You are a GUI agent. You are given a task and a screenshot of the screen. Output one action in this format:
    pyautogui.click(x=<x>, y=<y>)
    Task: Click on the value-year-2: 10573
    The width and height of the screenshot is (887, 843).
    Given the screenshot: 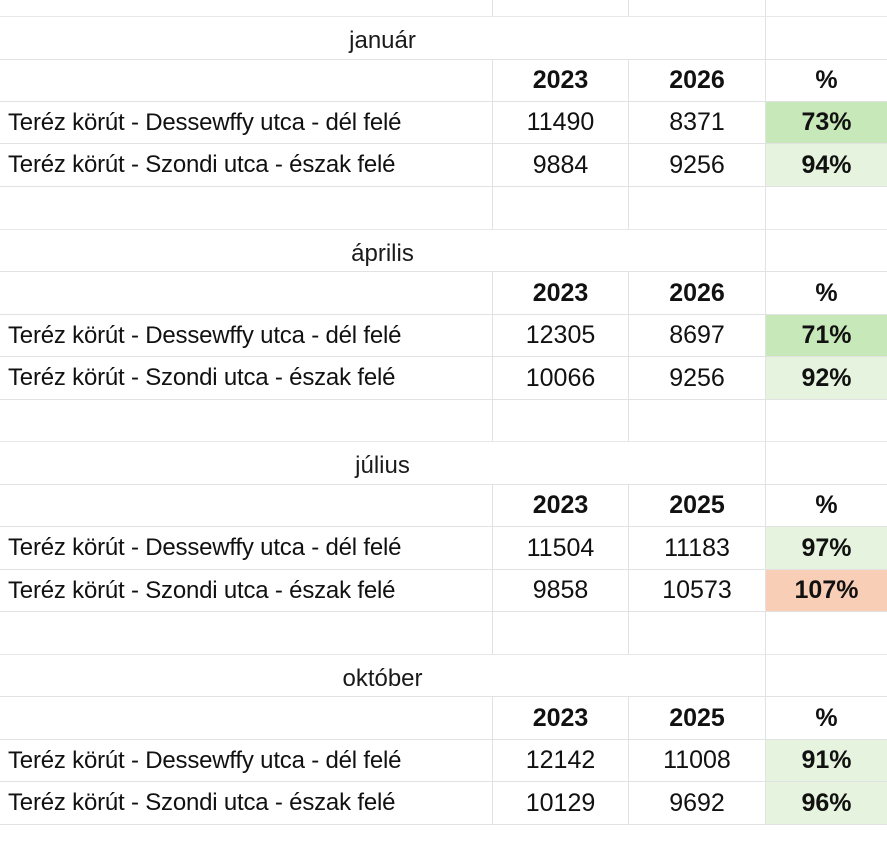 What is the action you would take?
    pyautogui.click(x=697, y=591)
    